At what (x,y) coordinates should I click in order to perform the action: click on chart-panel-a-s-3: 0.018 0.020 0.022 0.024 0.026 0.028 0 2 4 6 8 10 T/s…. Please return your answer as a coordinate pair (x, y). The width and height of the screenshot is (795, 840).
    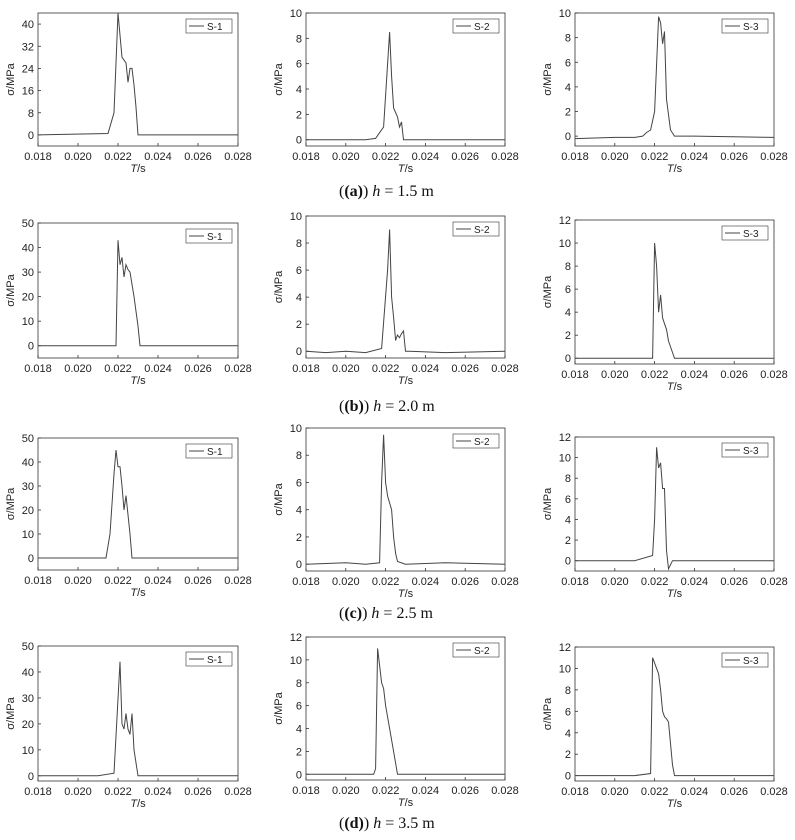
    Looking at the image, I should click on (665, 91).